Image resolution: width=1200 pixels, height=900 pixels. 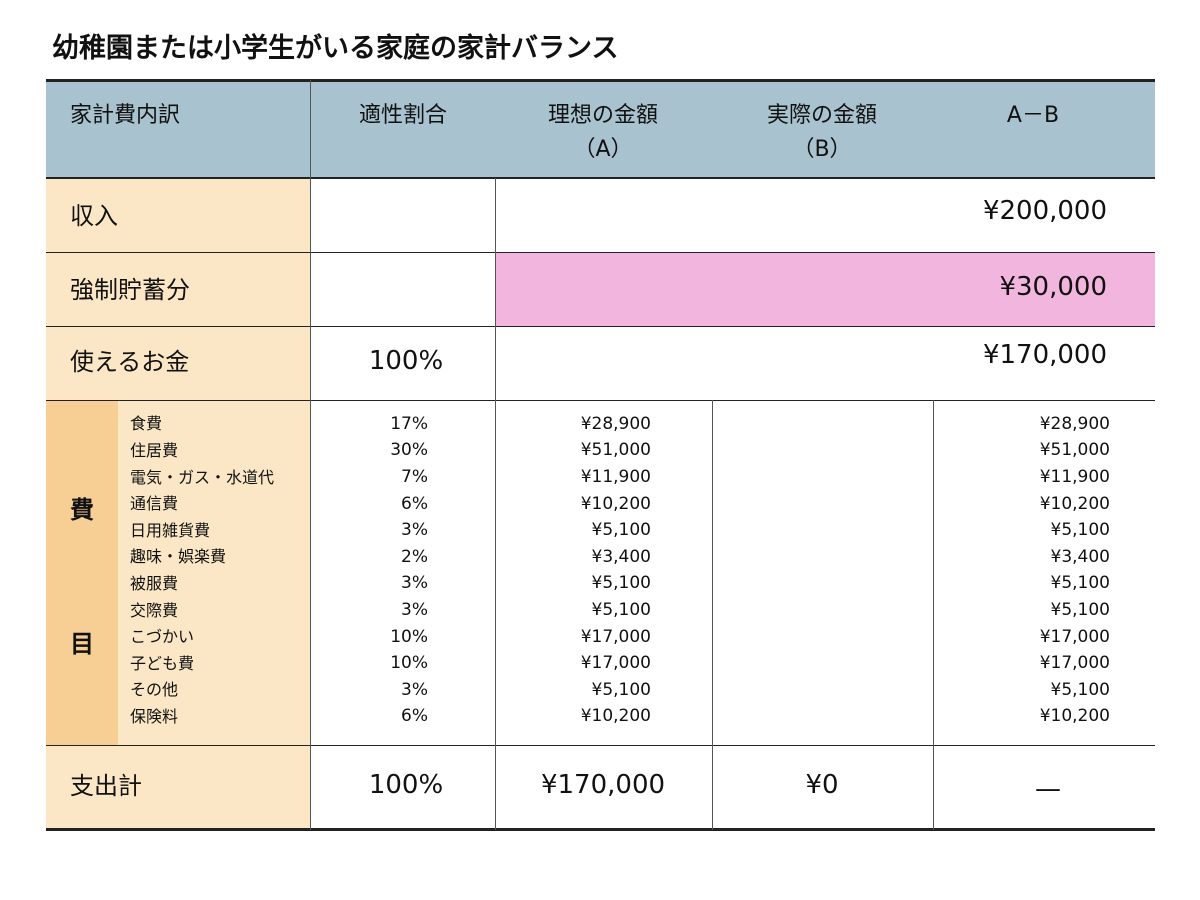 I want to click on item-ideal: ¥3,400, so click(x=621, y=556).